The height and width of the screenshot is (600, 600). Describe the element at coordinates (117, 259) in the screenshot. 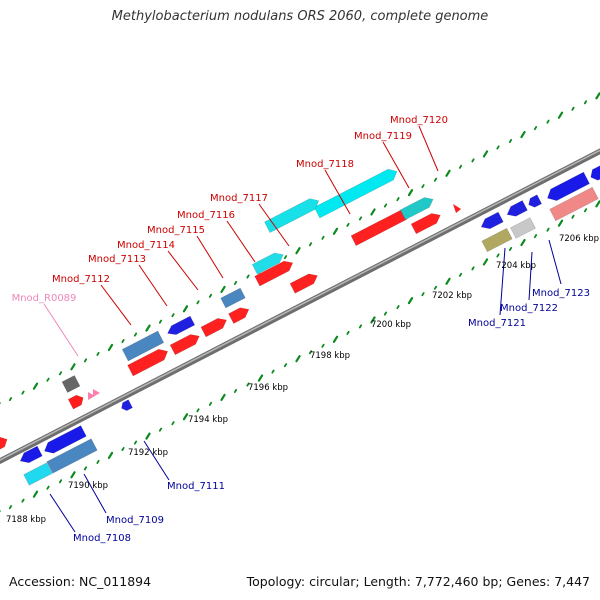

I see `gene-label: Mnod_7113` at that location.